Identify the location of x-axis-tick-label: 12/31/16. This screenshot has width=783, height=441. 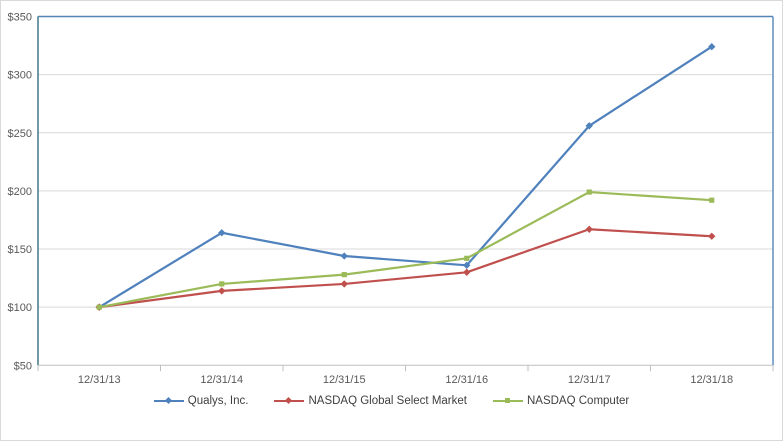
(466, 380).